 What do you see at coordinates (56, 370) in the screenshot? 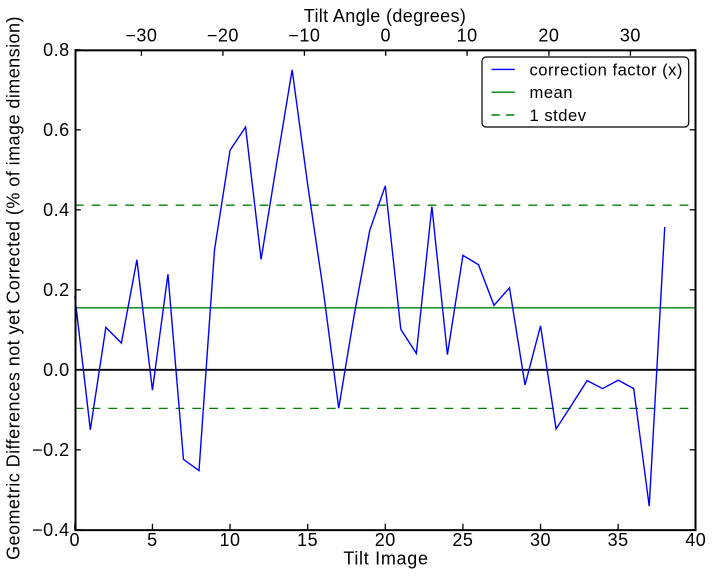
I see `svg-text: 0.0` at bounding box center [56, 370].